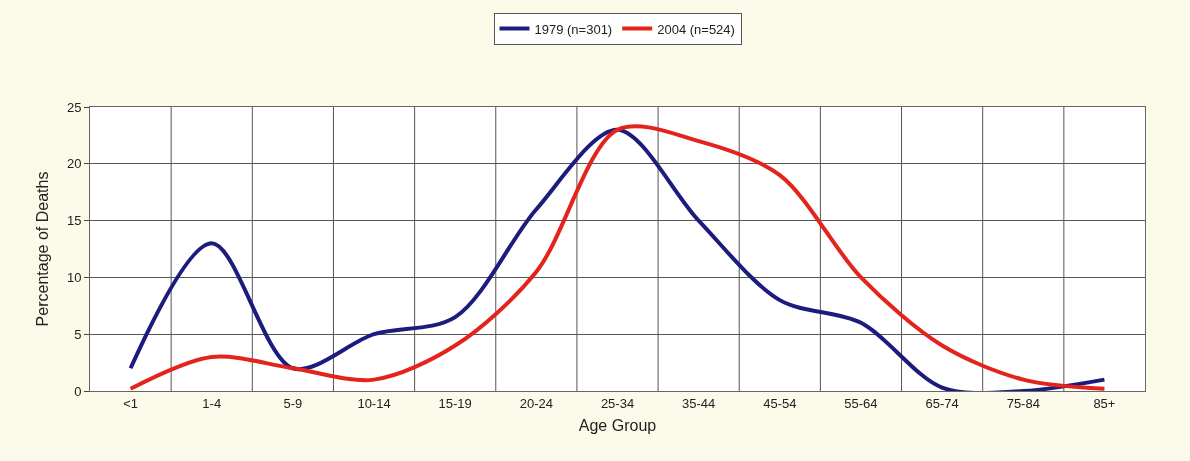 The width and height of the screenshot is (1190, 461). Describe the element at coordinates (455, 403) in the screenshot. I see `x-tick-label: 15-19` at that location.